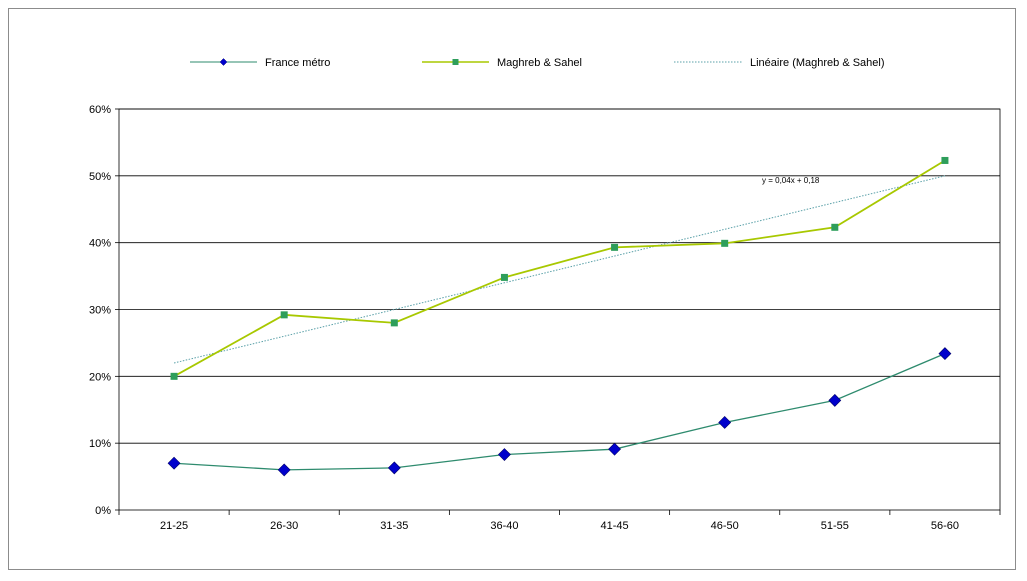  I want to click on x-tick-label: 36-40, so click(504, 526).